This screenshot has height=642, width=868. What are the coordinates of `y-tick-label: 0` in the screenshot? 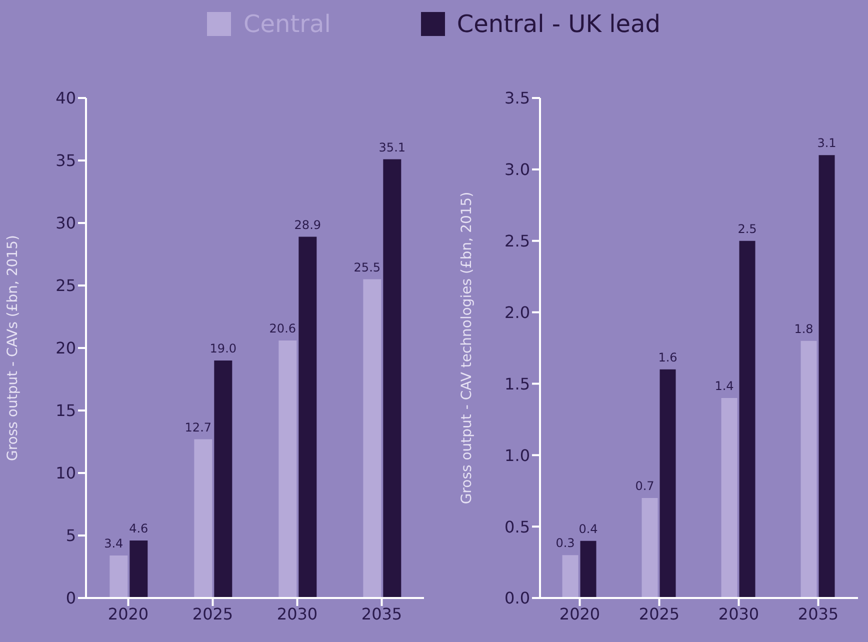 It's located at (71, 598).